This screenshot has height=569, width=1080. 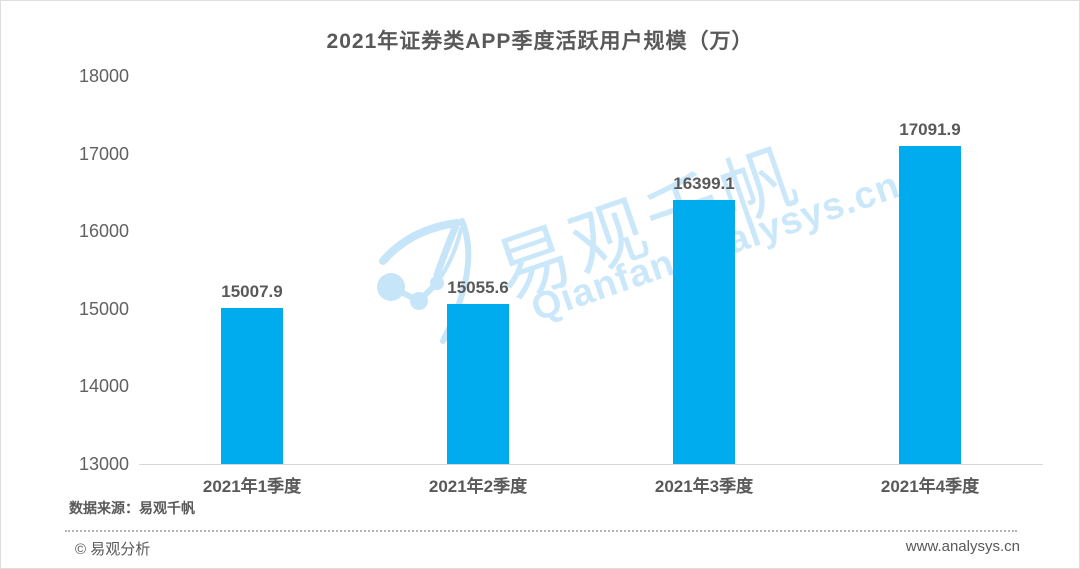 I want to click on x-axis-category-label: 2021年1季度, so click(x=252, y=486).